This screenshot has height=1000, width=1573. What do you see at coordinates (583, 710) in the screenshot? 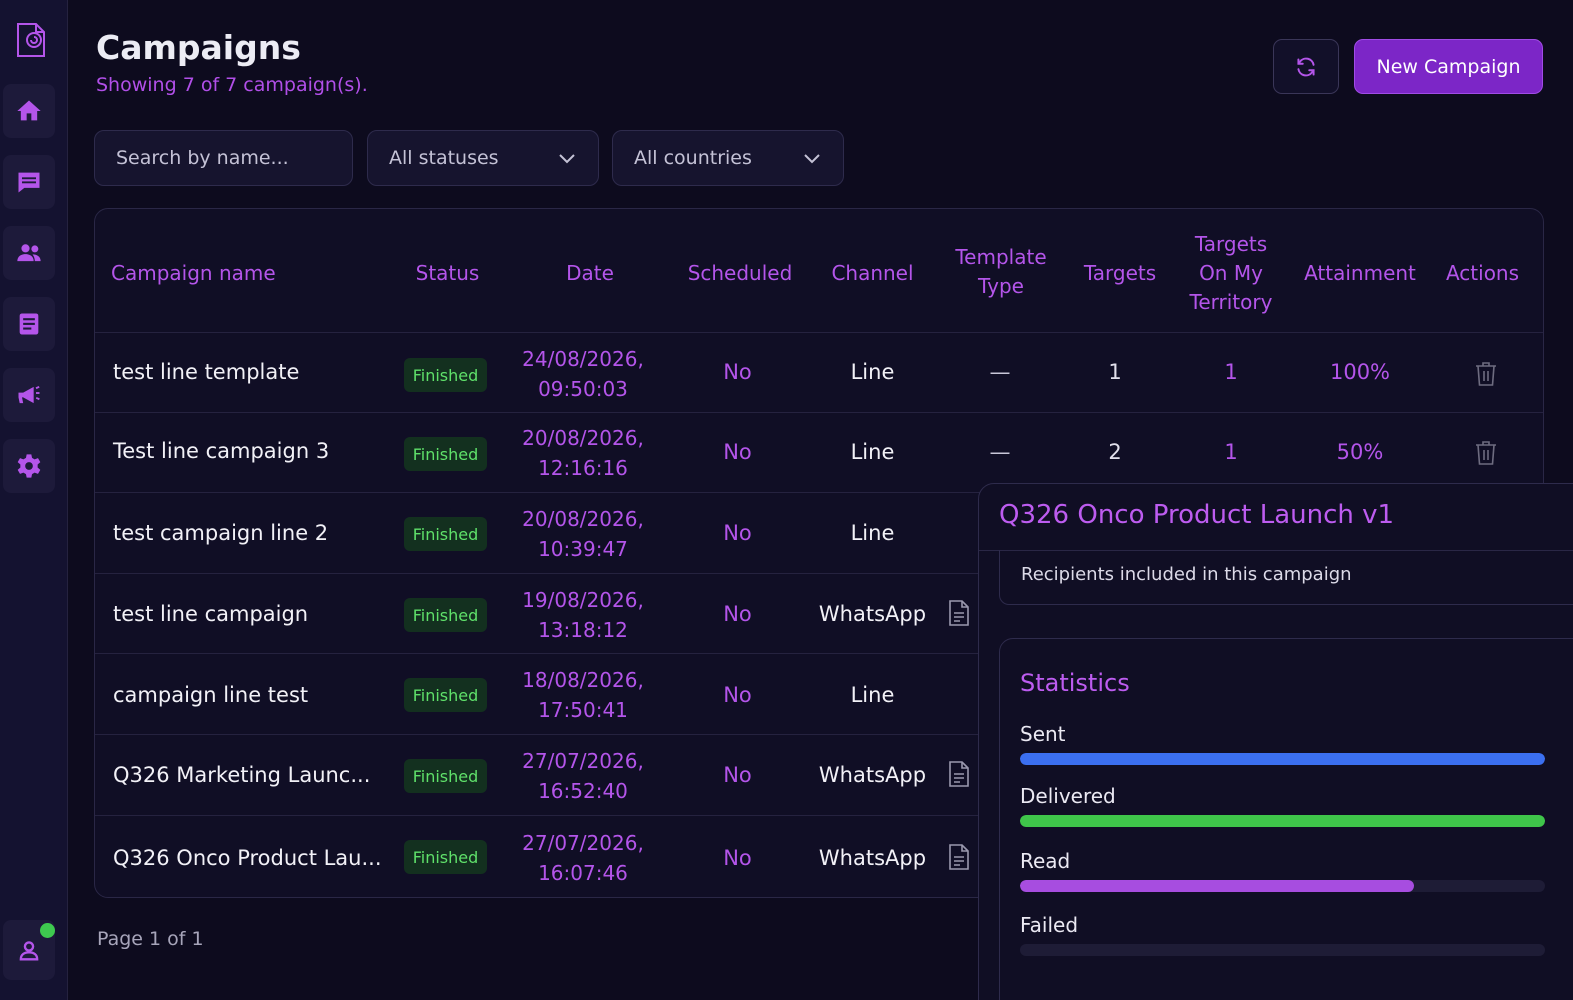
I see `date-time: 17:50:41` at bounding box center [583, 710].